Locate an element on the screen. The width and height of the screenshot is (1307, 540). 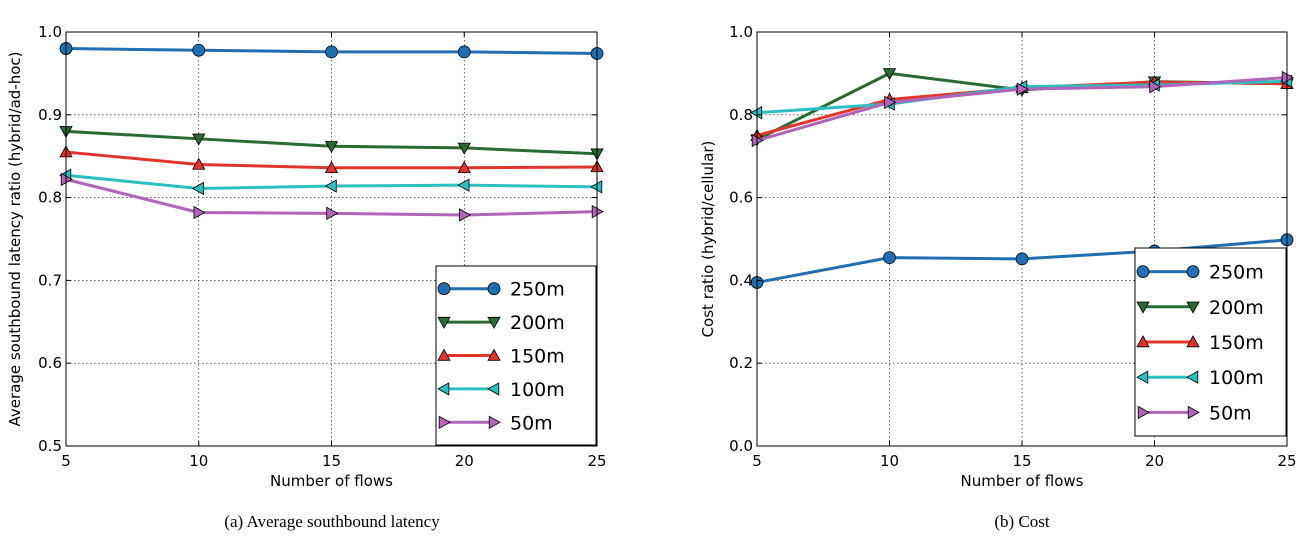
y-tick-label: 0.4 is located at coordinates (741, 280).